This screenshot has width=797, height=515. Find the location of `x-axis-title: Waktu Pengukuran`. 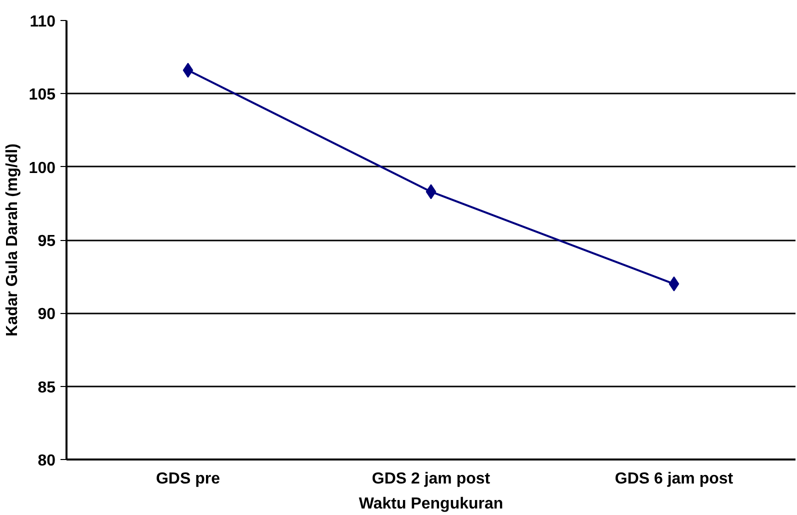

x-axis-title: Waktu Pengukuran is located at coordinates (431, 504).